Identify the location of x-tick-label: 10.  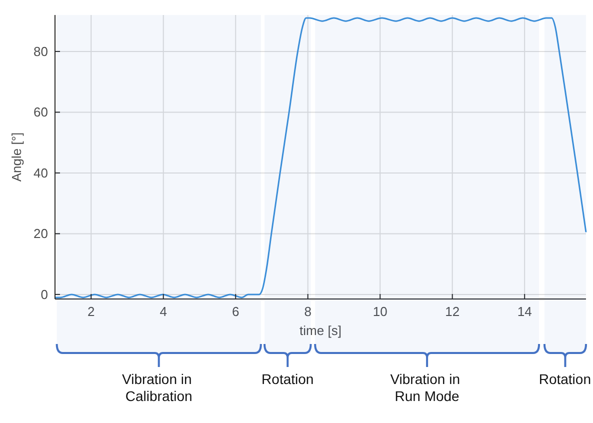
(380, 311).